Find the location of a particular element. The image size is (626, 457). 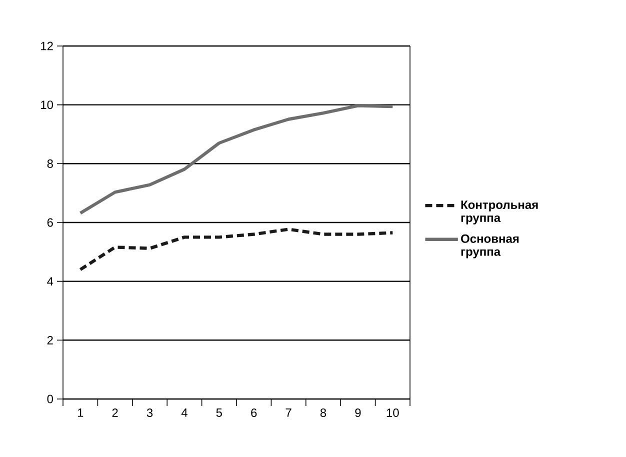

x-tick-label: 3 is located at coordinates (149, 413).